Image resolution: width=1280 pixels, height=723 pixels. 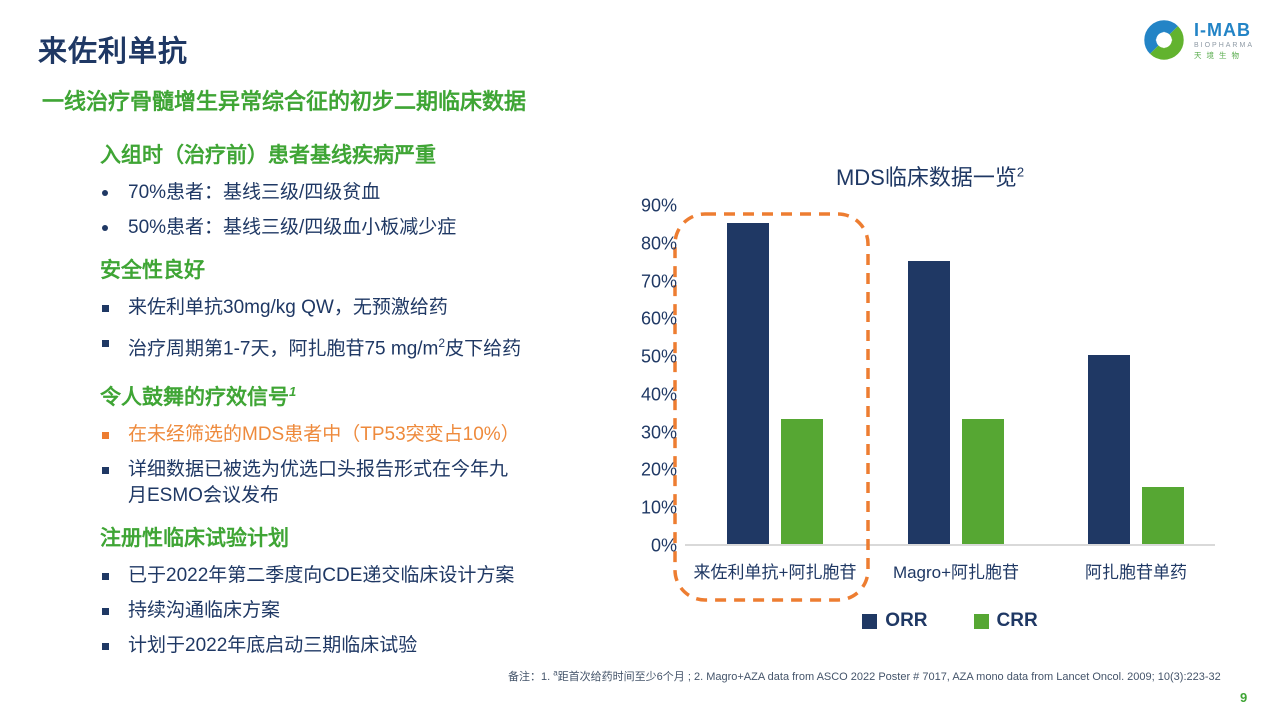 I want to click on legend-swatch-orr, so click(x=870, y=621).